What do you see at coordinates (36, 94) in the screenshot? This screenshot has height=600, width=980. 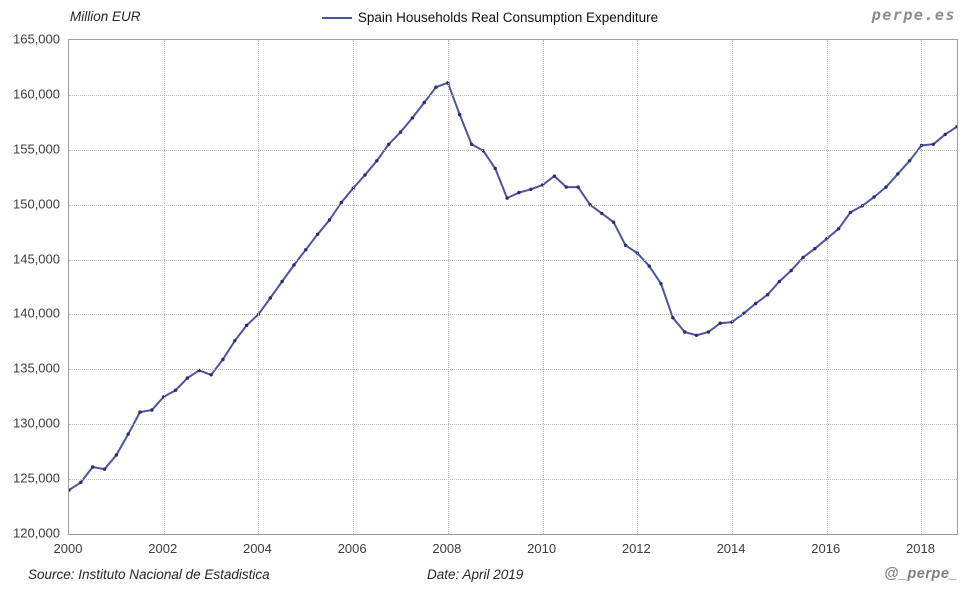 I see `y-tick-label: 160,000` at bounding box center [36, 94].